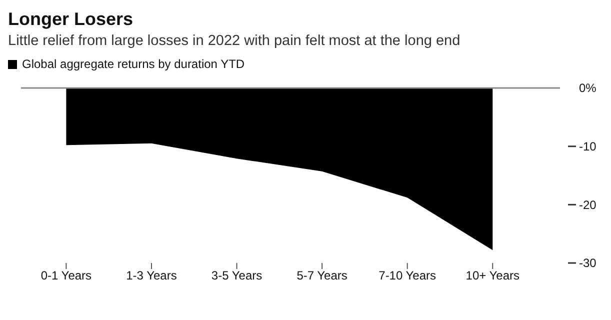 The height and width of the screenshot is (320, 611). Describe the element at coordinates (493, 275) in the screenshot. I see `x-tick-label: 10+ Years` at that location.